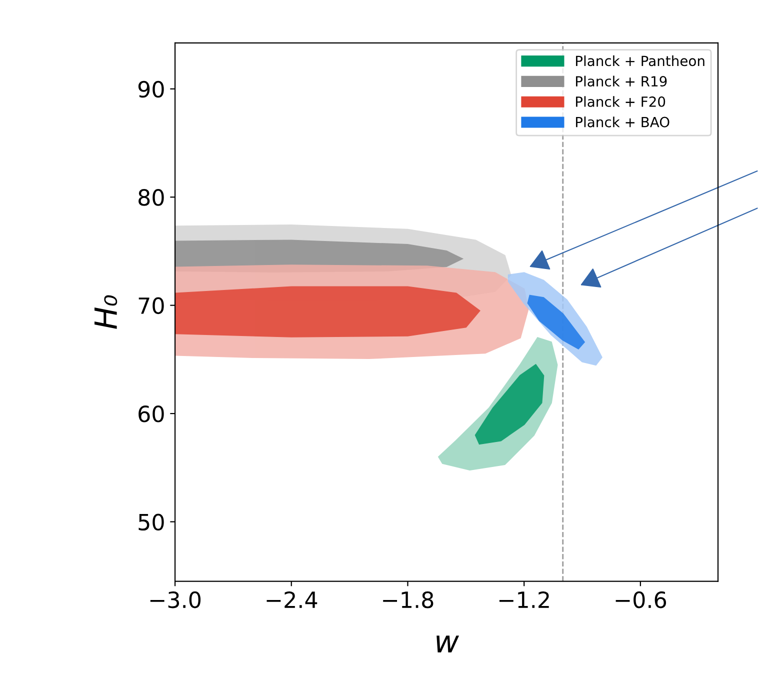 The width and height of the screenshot is (761, 692). Describe the element at coordinates (151, 413) in the screenshot. I see `y-tick-label: 60` at that location.